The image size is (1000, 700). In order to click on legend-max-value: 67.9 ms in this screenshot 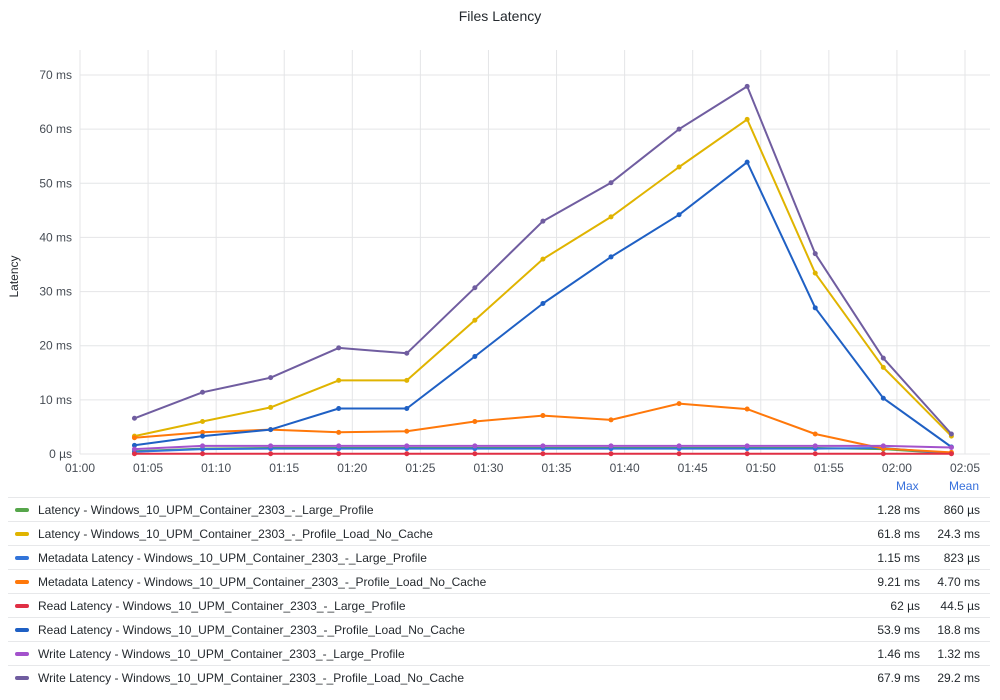, I will do `click(898, 677)`.